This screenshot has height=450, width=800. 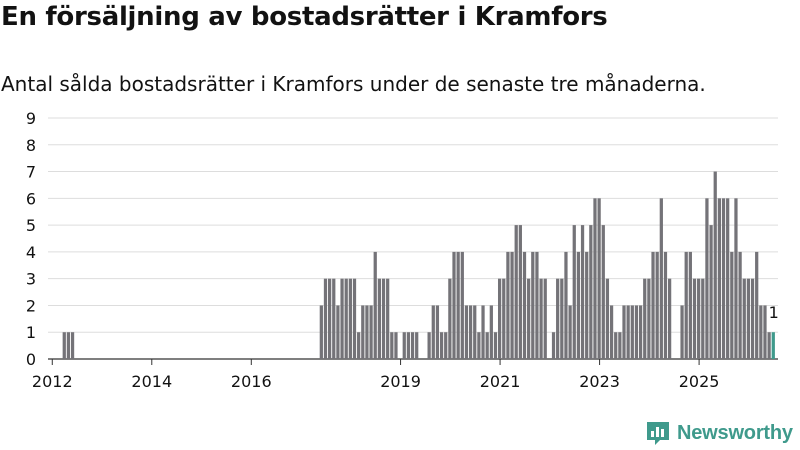 What do you see at coordinates (774, 312) in the screenshot?
I see `last-value-label: 1` at bounding box center [774, 312].